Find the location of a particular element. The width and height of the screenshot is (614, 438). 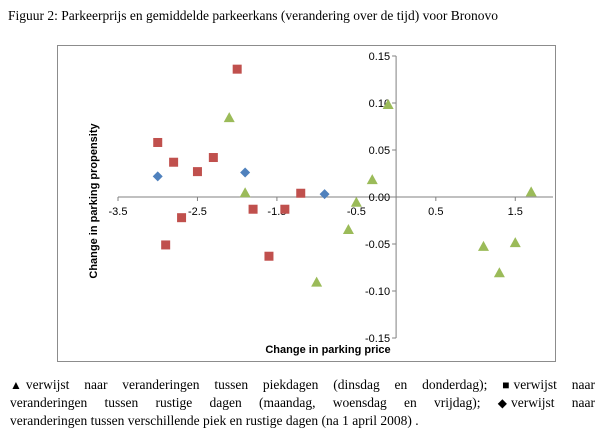

legend-text-quiet-prefix: verwijst naar is located at coordinates (554, 384).